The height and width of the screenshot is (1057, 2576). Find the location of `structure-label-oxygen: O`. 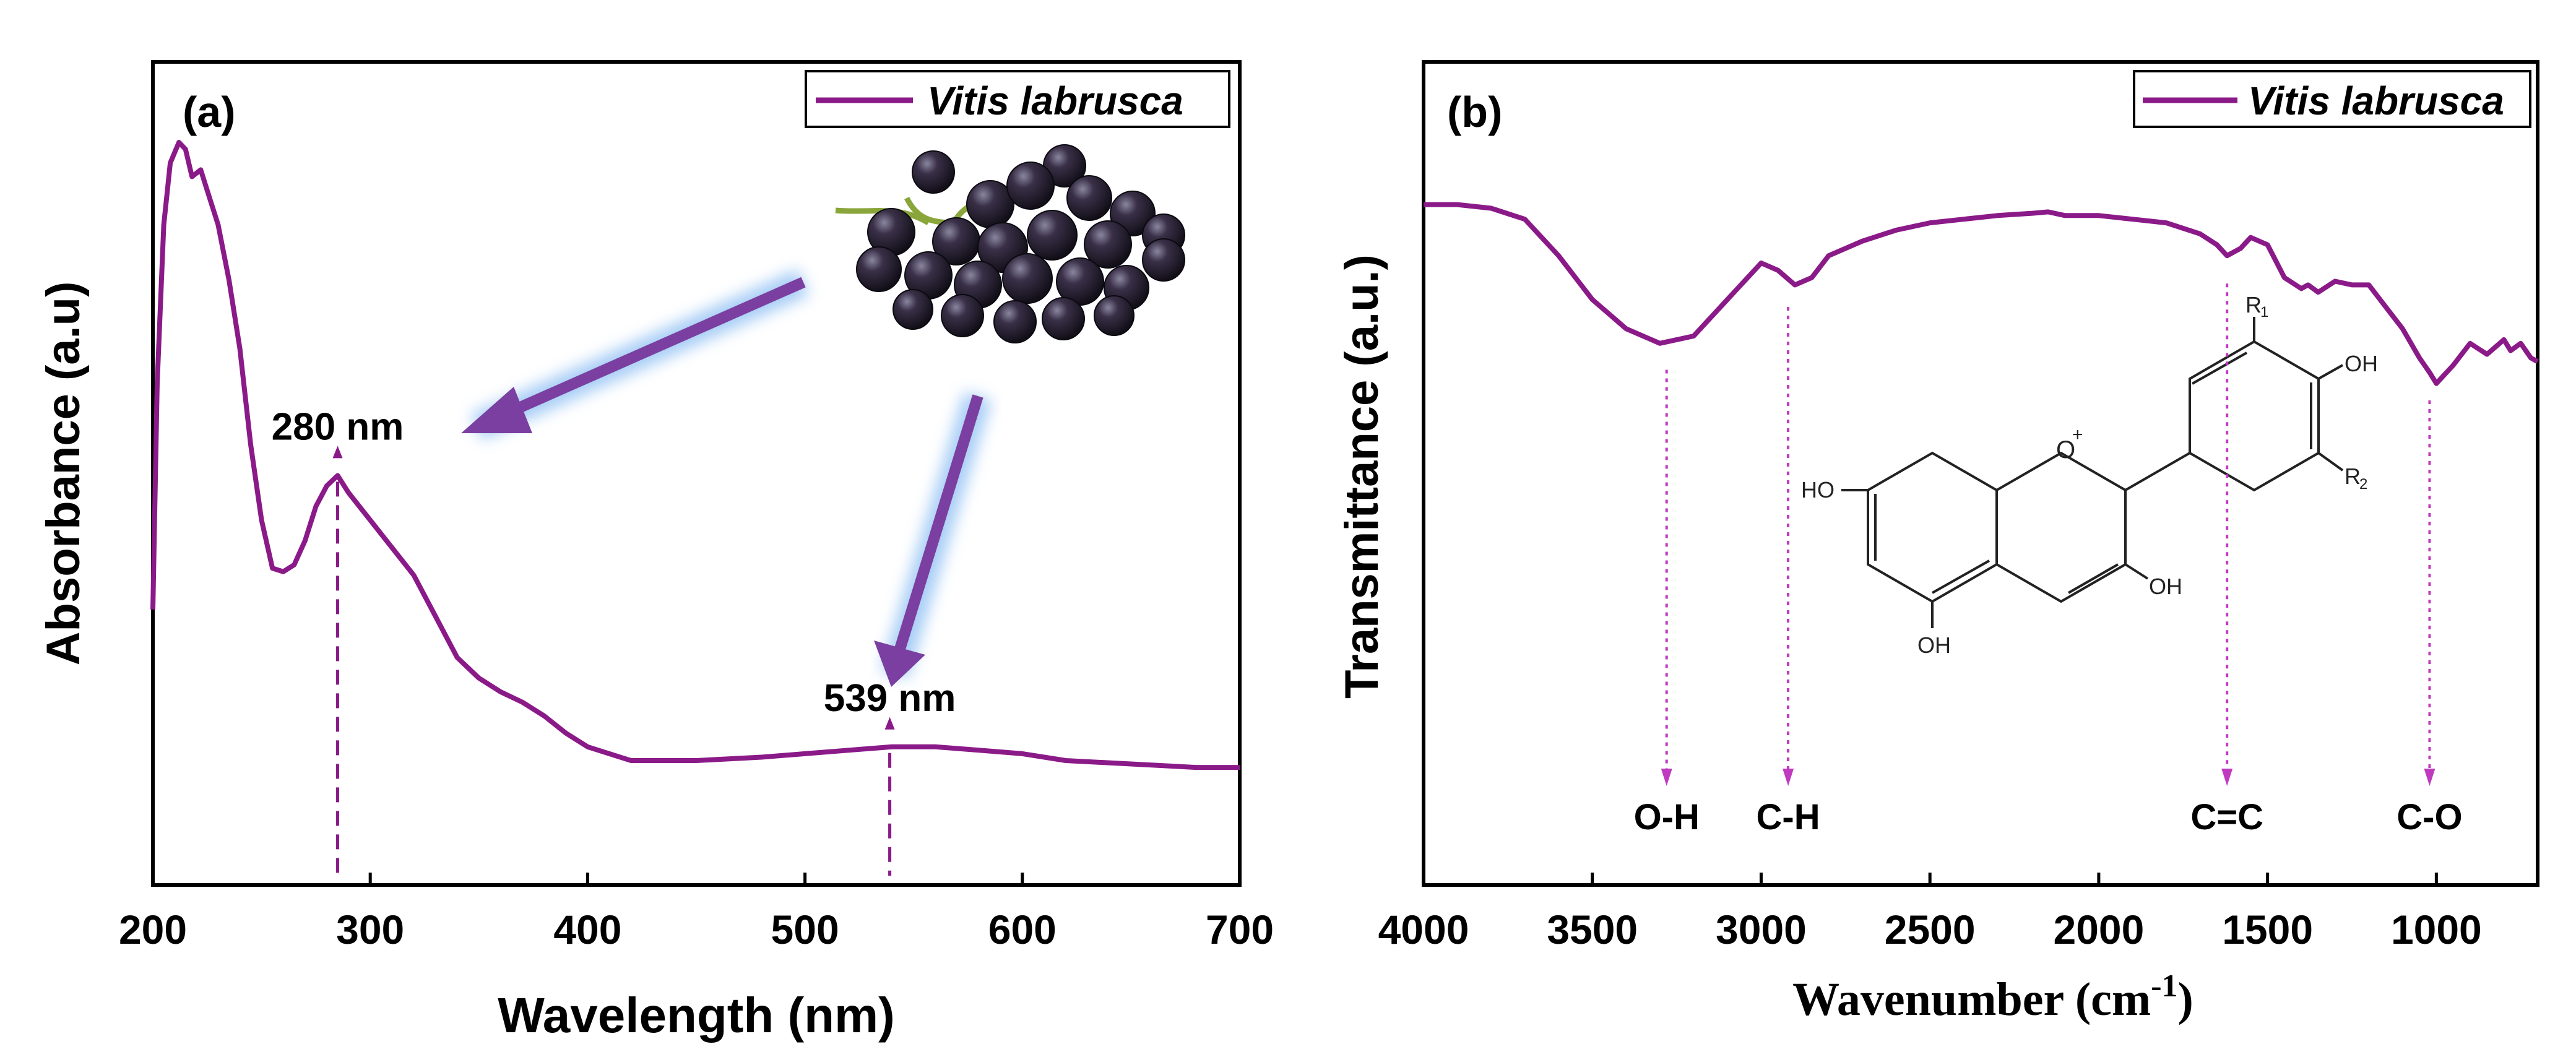

structure-label-oxygen: O is located at coordinates (2065, 450).